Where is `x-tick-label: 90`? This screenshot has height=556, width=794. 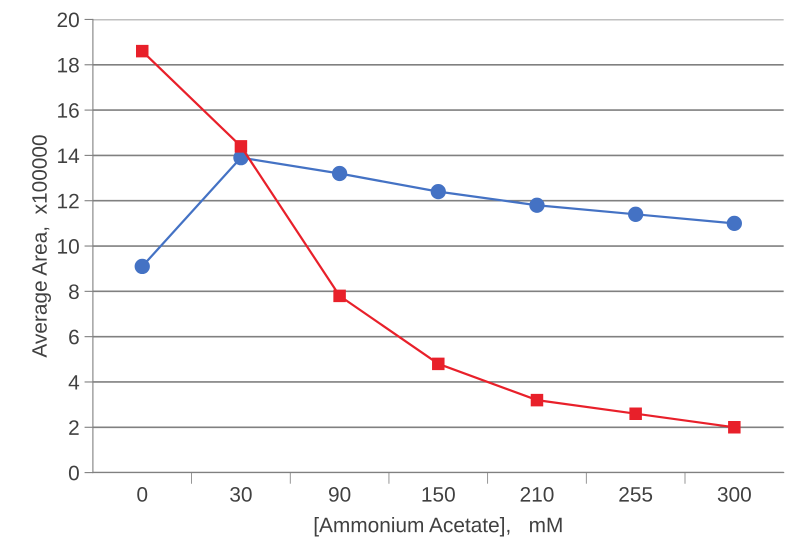
x-tick-label: 90 is located at coordinates (339, 494).